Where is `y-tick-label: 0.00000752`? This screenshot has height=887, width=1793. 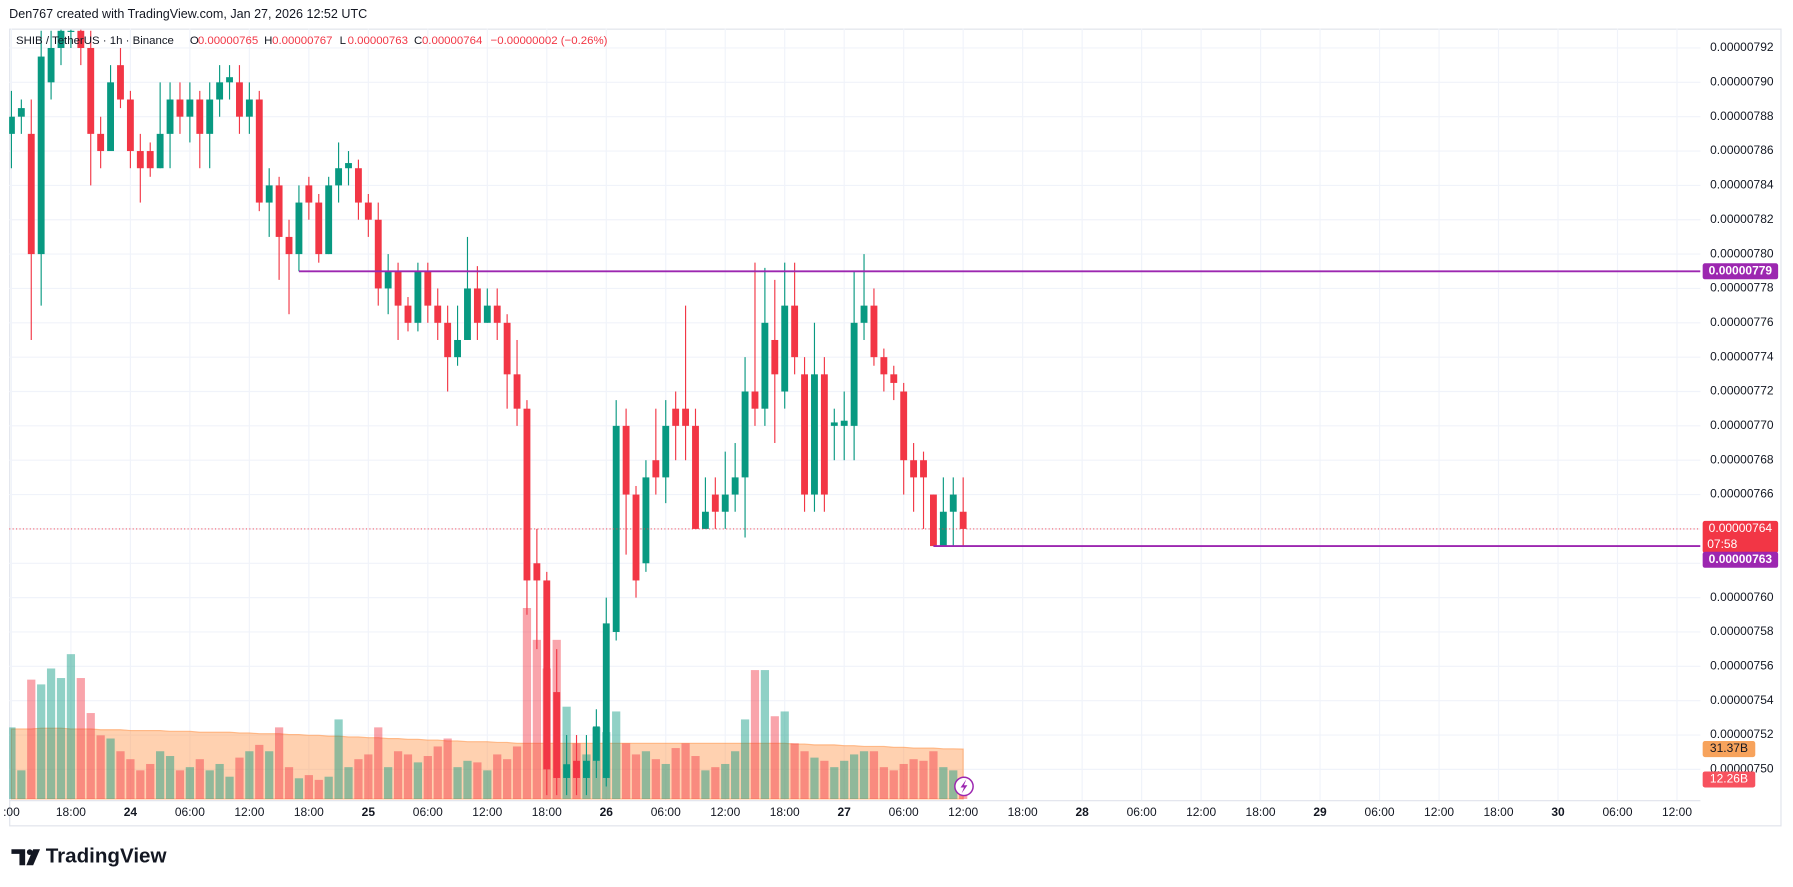 y-tick-label: 0.00000752 is located at coordinates (1742, 734).